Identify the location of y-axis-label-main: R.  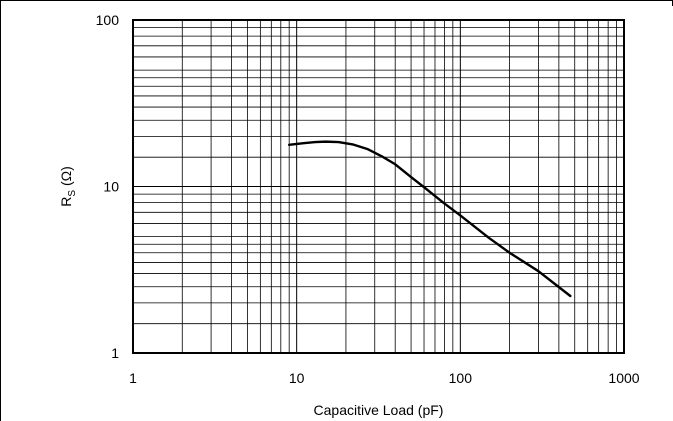
(66, 202).